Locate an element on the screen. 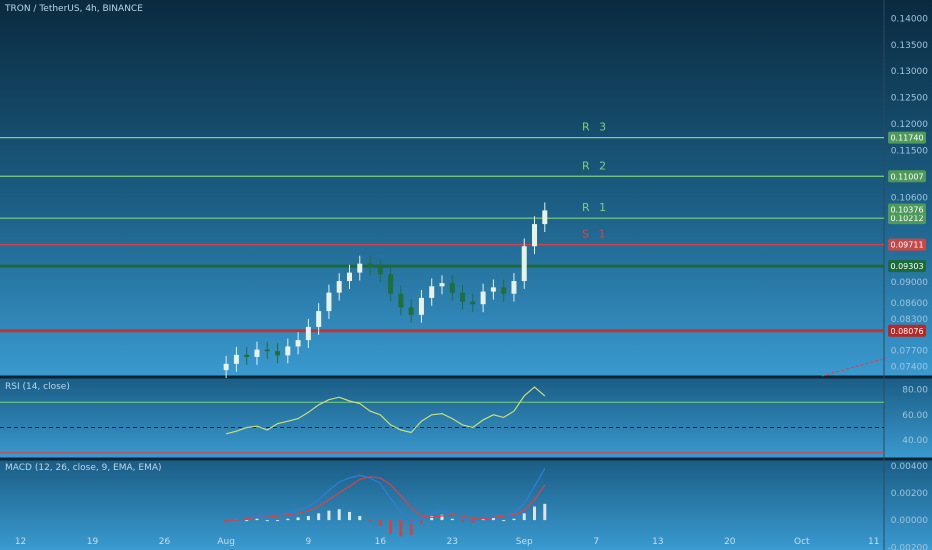 The width and height of the screenshot is (932, 550). rsi-indicator: 80.00 60.00 40.00 is located at coordinates (464, 420).